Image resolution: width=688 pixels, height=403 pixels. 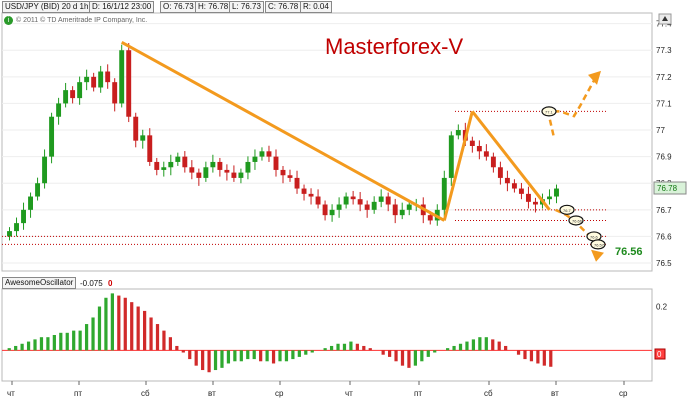 I want to click on oscillator-name-box: AwesomeOscillator, so click(x=39, y=283).